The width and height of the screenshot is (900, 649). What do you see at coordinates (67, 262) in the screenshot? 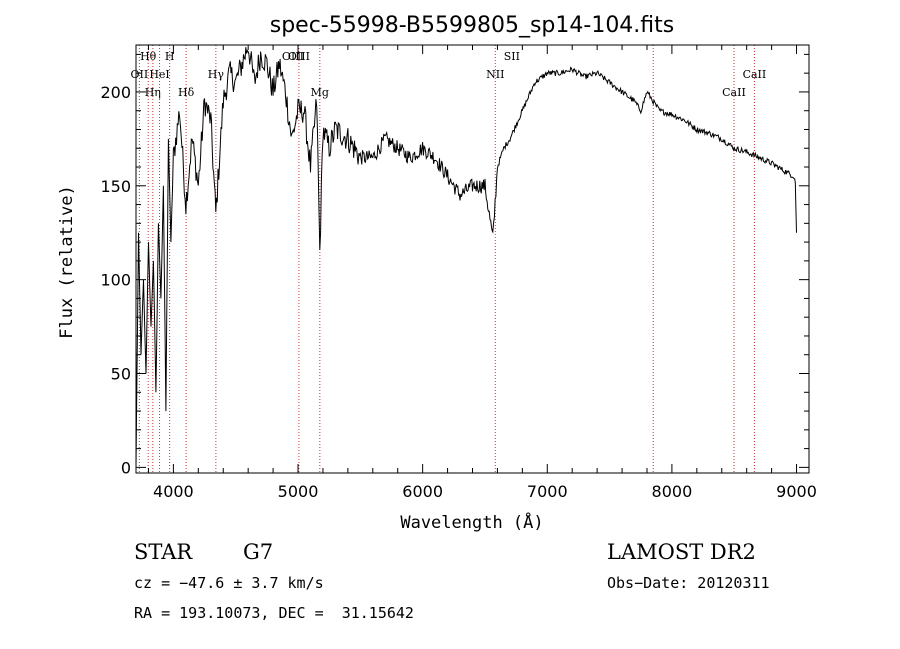
I see `y-axis-label: Flux (relative)` at bounding box center [67, 262].